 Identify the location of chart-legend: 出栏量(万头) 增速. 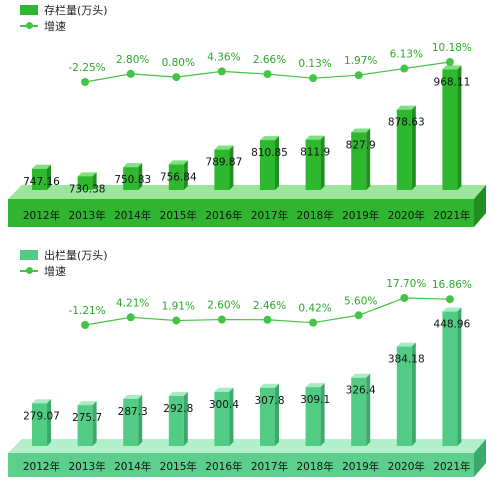
(64, 263).